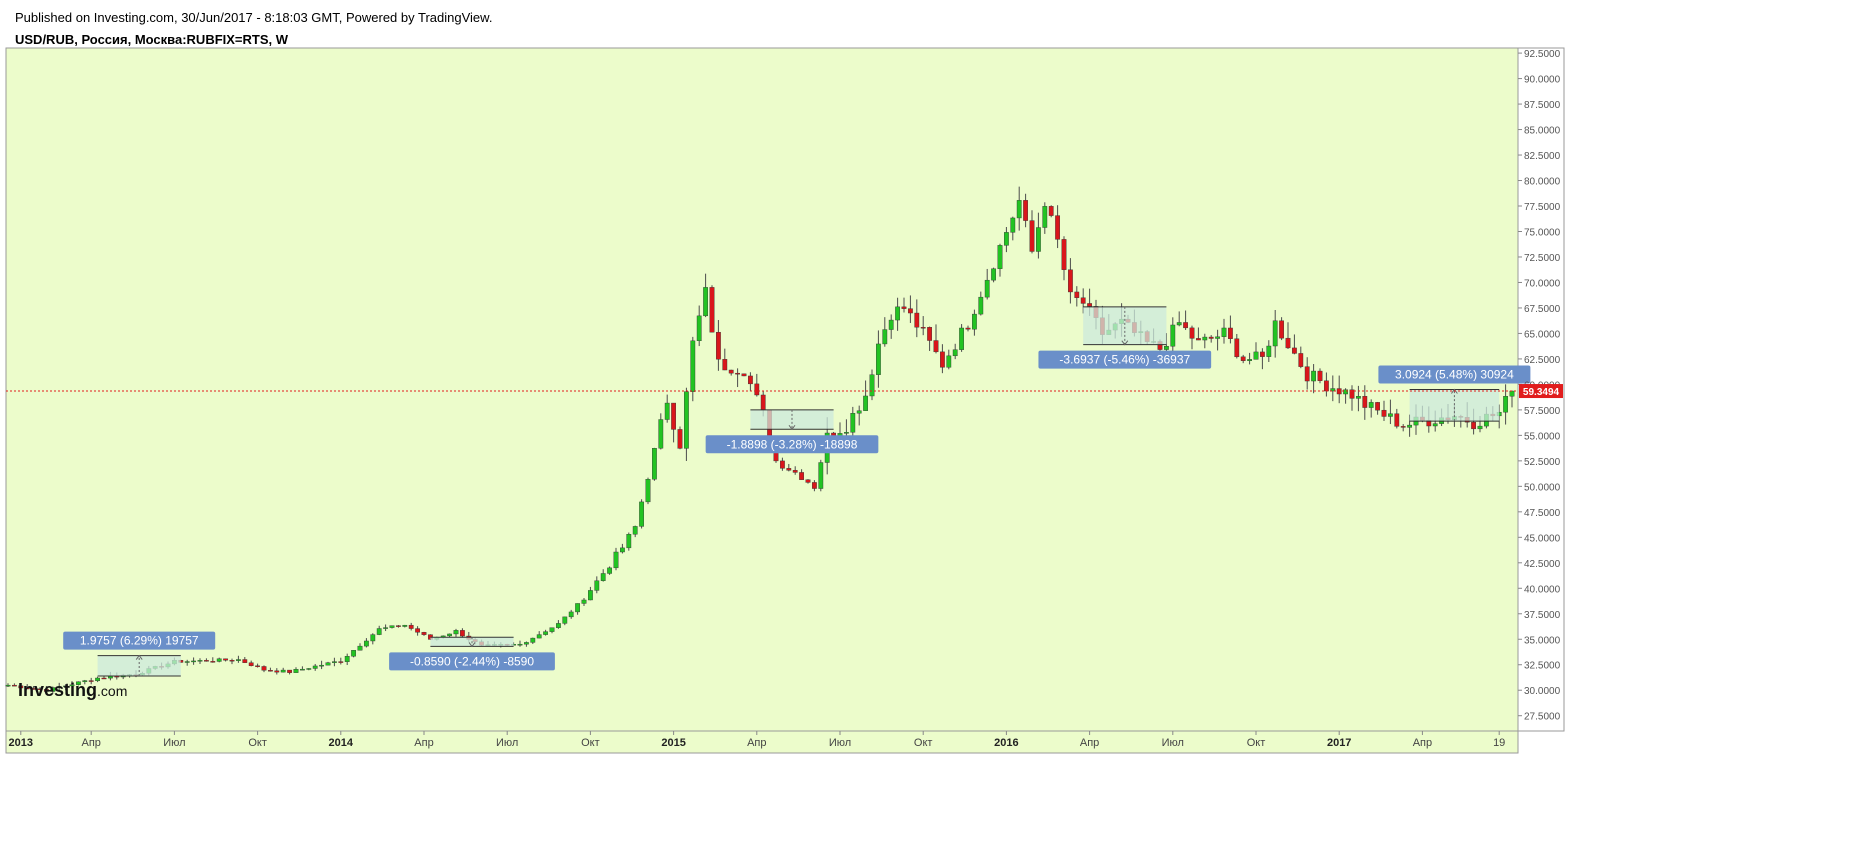  What do you see at coordinates (1542, 538) in the screenshot?
I see `y-tick-label: 45.0000` at bounding box center [1542, 538].